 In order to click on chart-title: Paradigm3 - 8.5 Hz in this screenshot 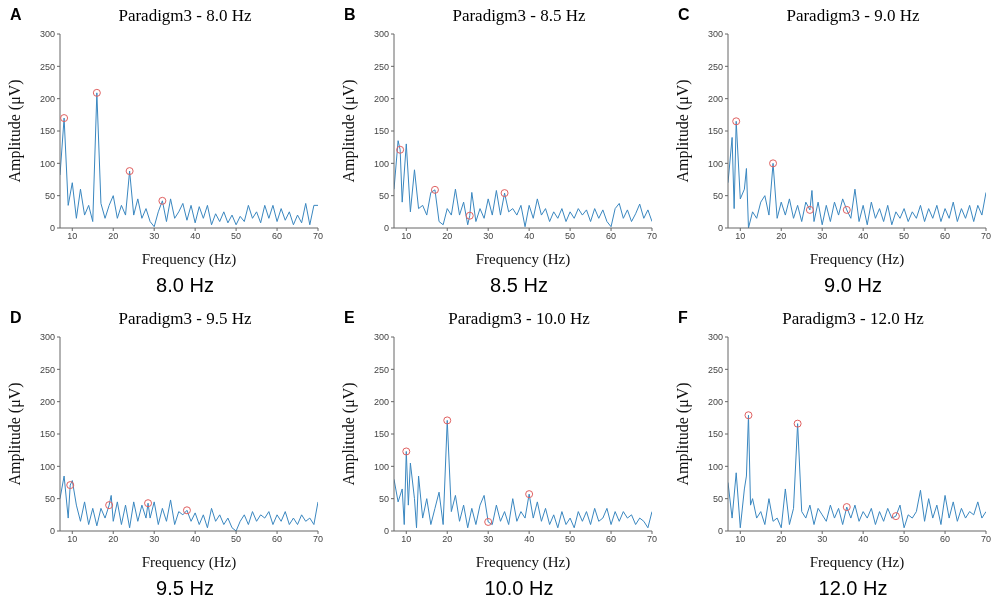, I will do `click(519, 16)`.